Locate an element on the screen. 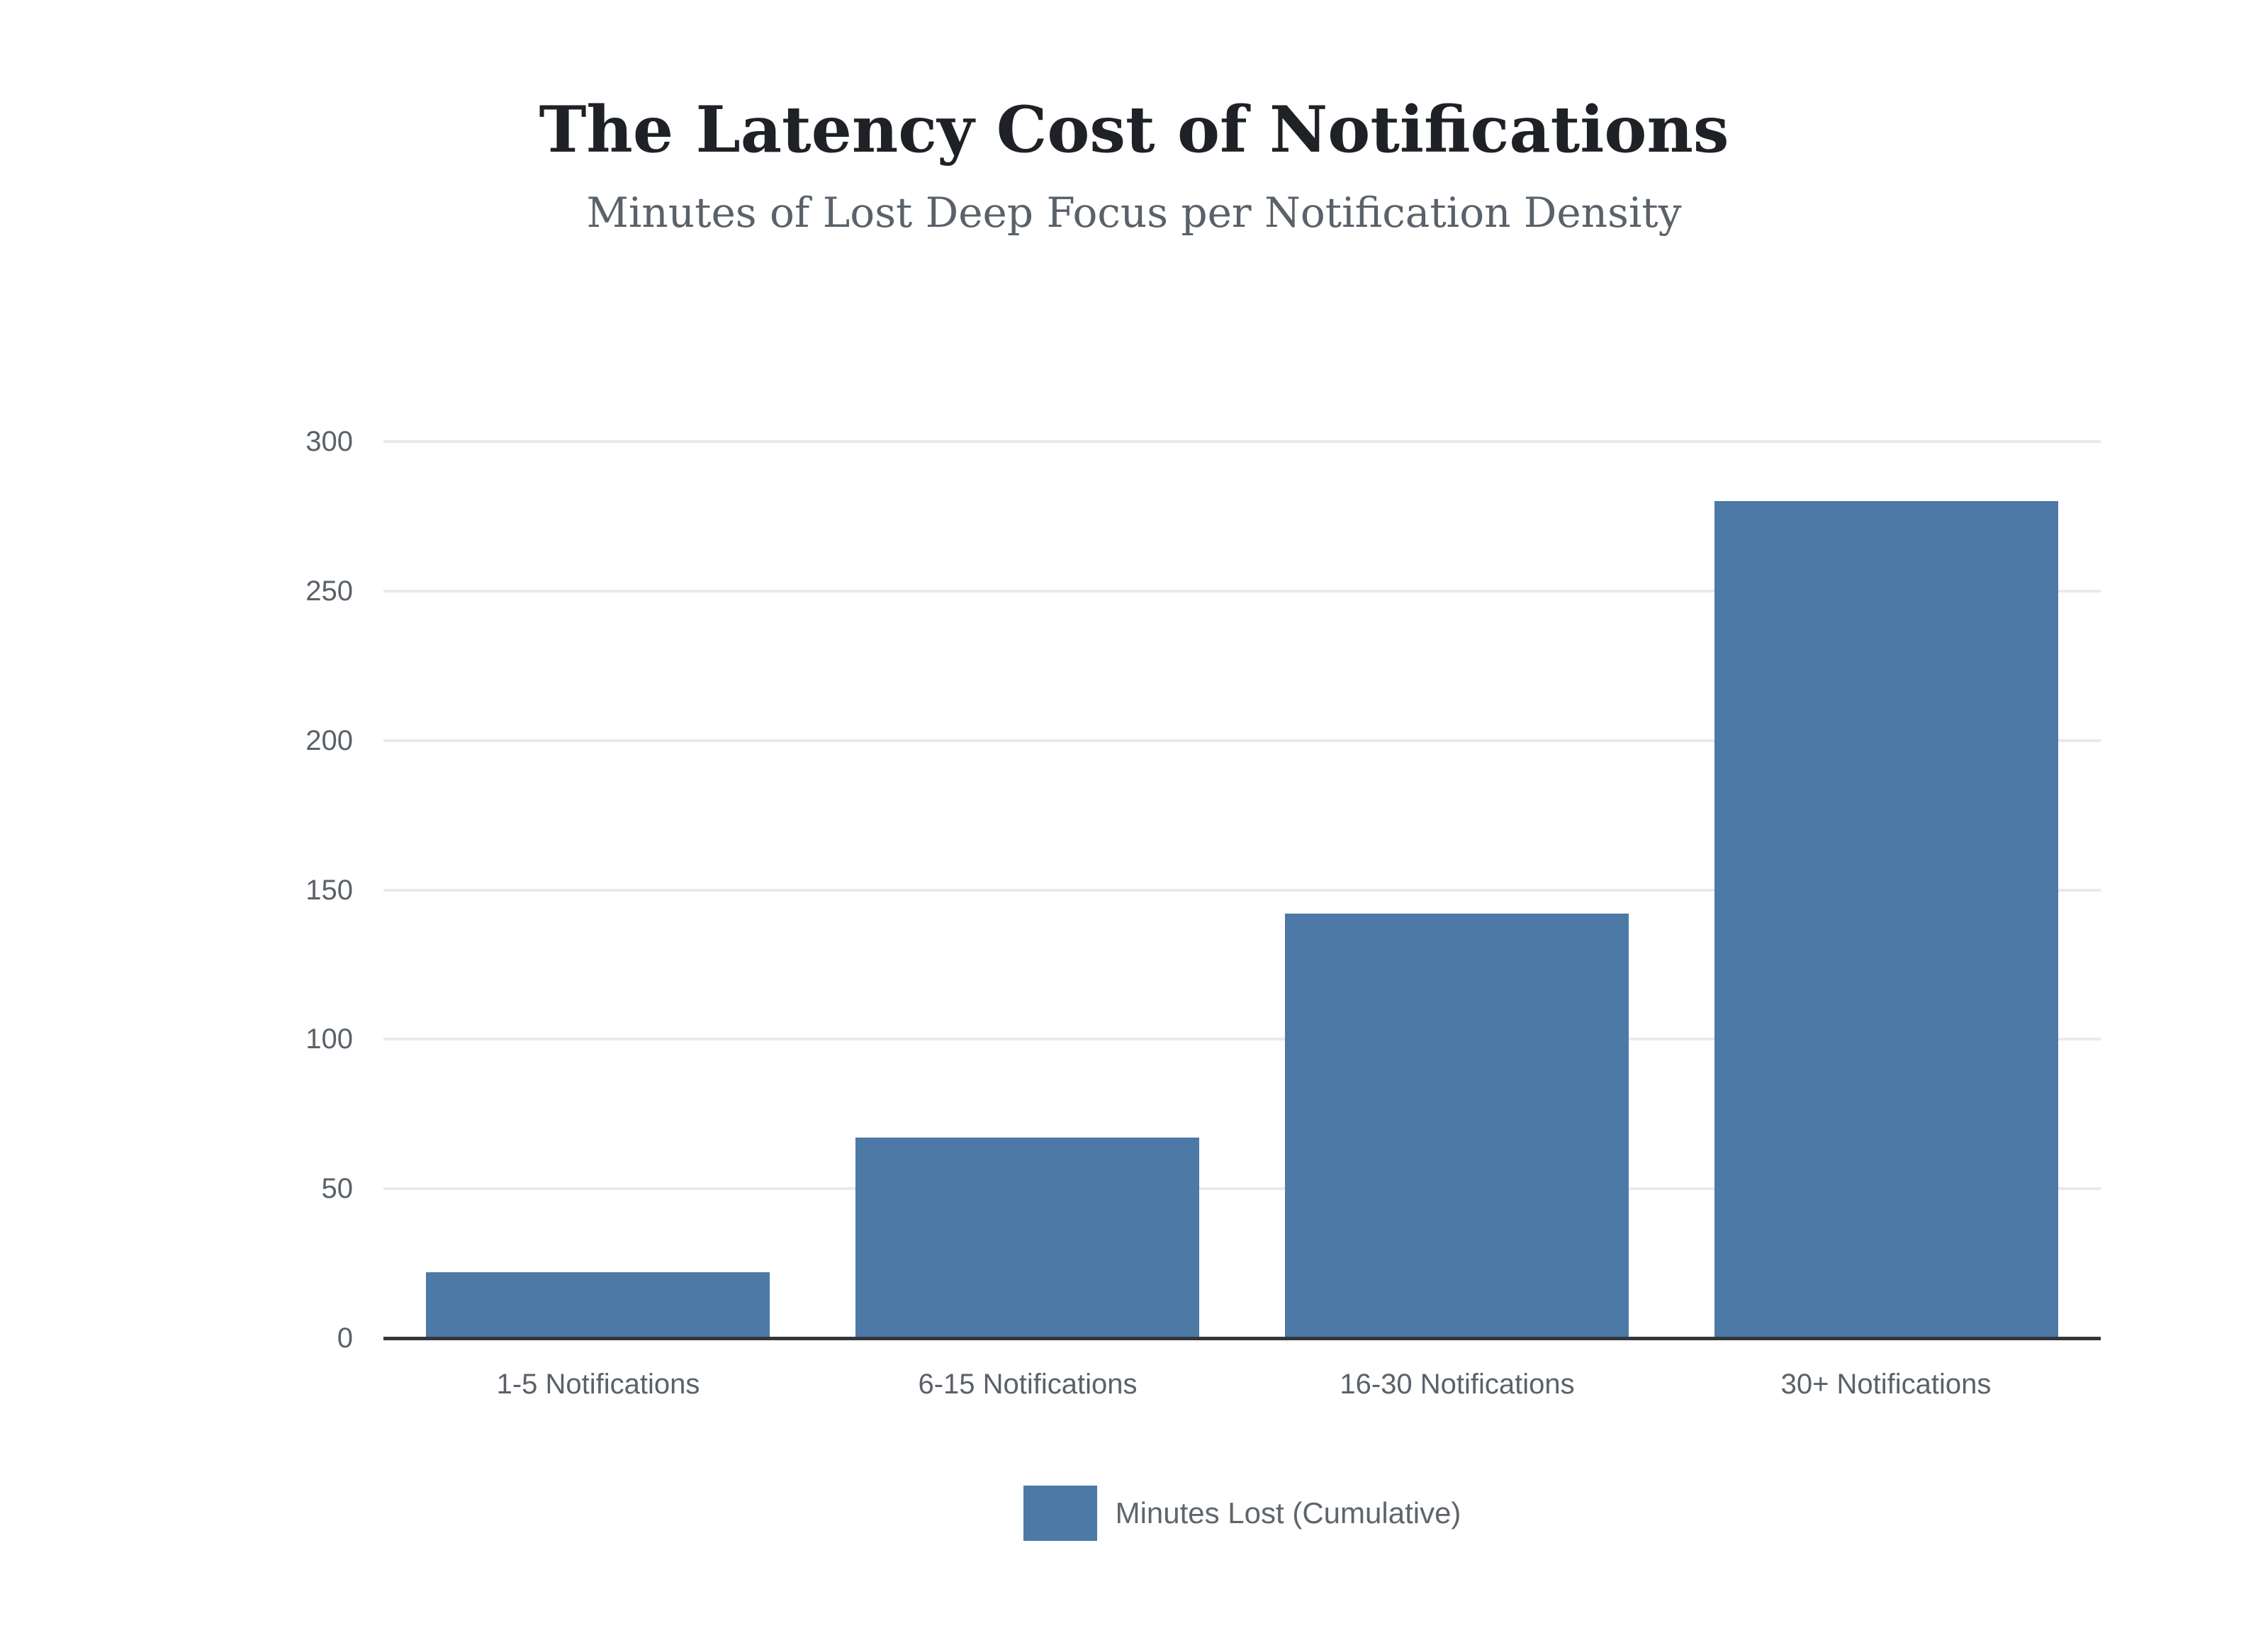 The height and width of the screenshot is (1633, 2268). y-axis-tick-label: 250 is located at coordinates (329, 591).